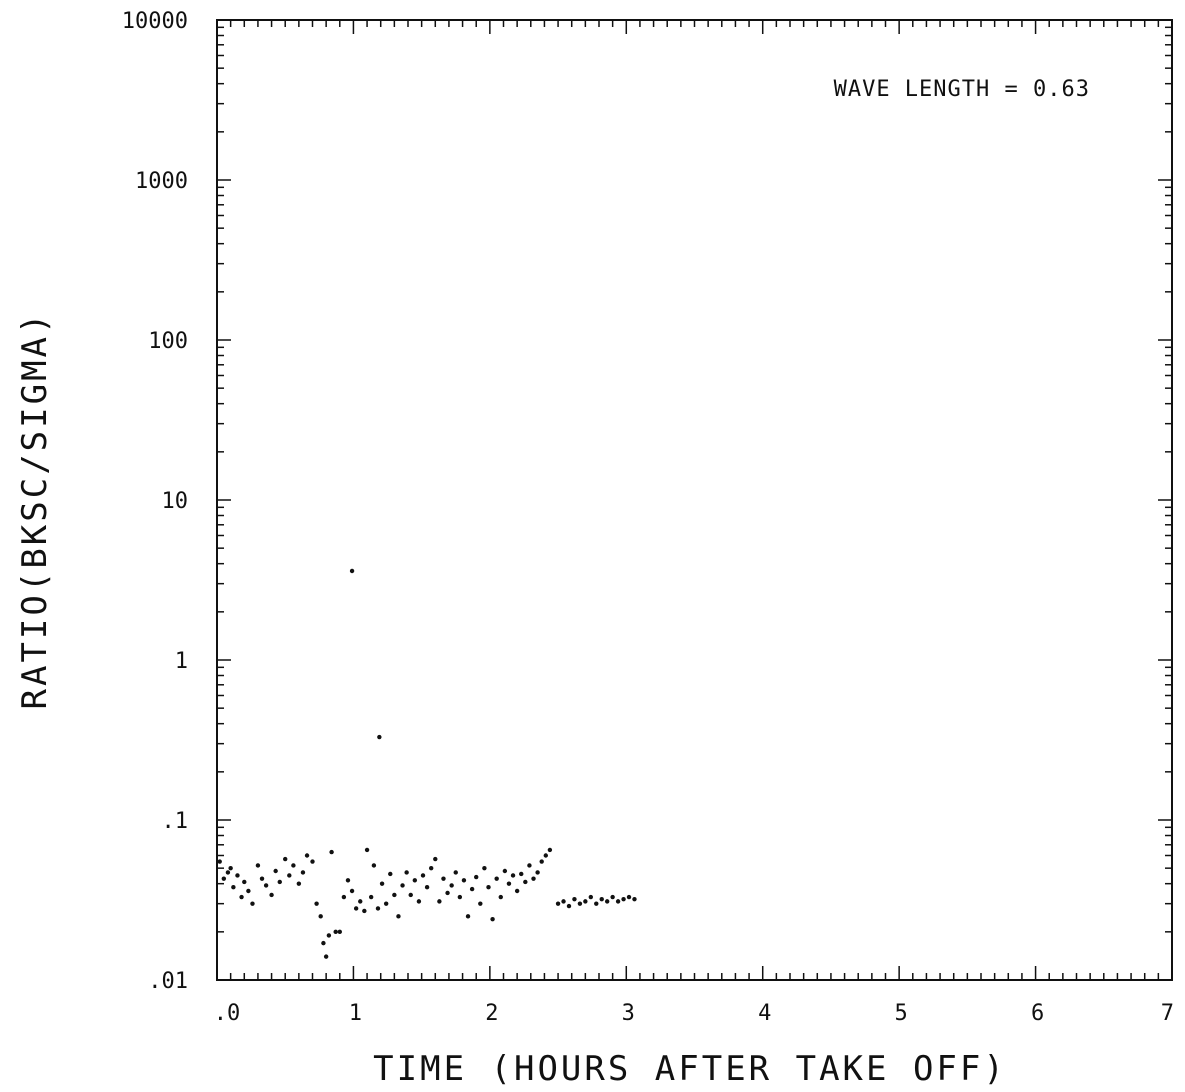  What do you see at coordinates (155, 501) in the screenshot?
I see `y-axis-tick-labels: .01 .1 1 10 100 1000 10000` at bounding box center [155, 501].